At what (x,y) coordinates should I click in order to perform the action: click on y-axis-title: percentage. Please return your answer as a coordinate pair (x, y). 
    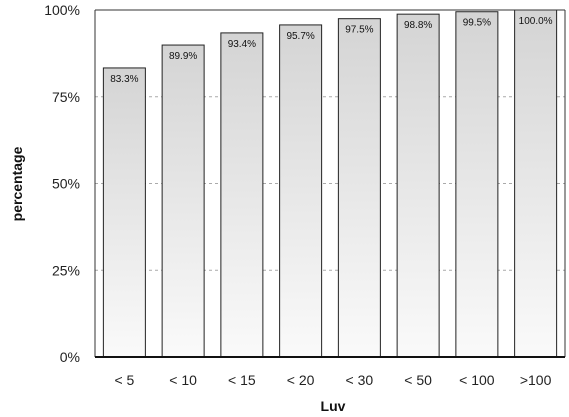
    Looking at the image, I should click on (17, 183).